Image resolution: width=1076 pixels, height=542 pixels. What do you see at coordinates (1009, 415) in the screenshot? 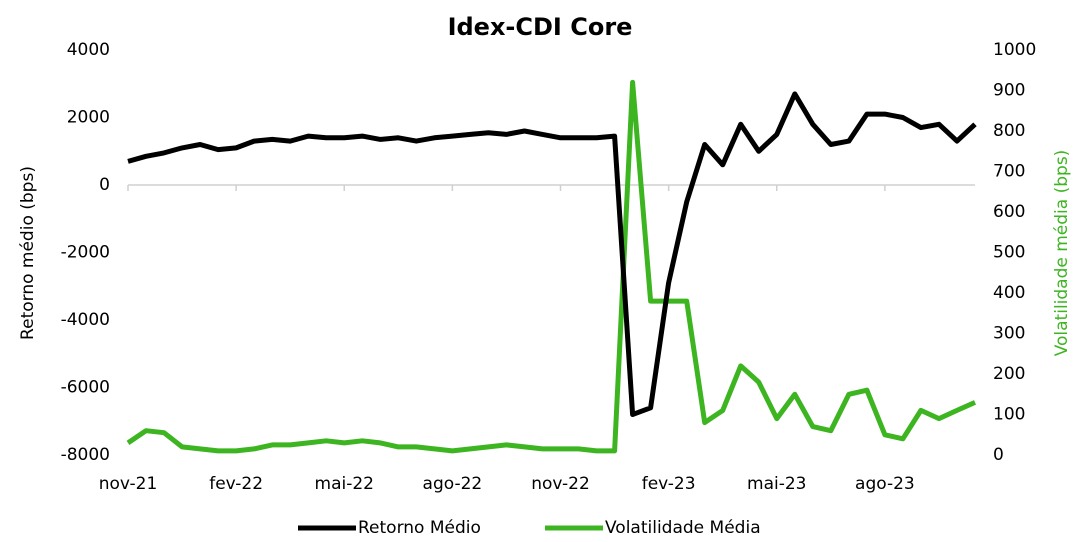
I see `y2-tick-label: 100` at bounding box center [1009, 415].